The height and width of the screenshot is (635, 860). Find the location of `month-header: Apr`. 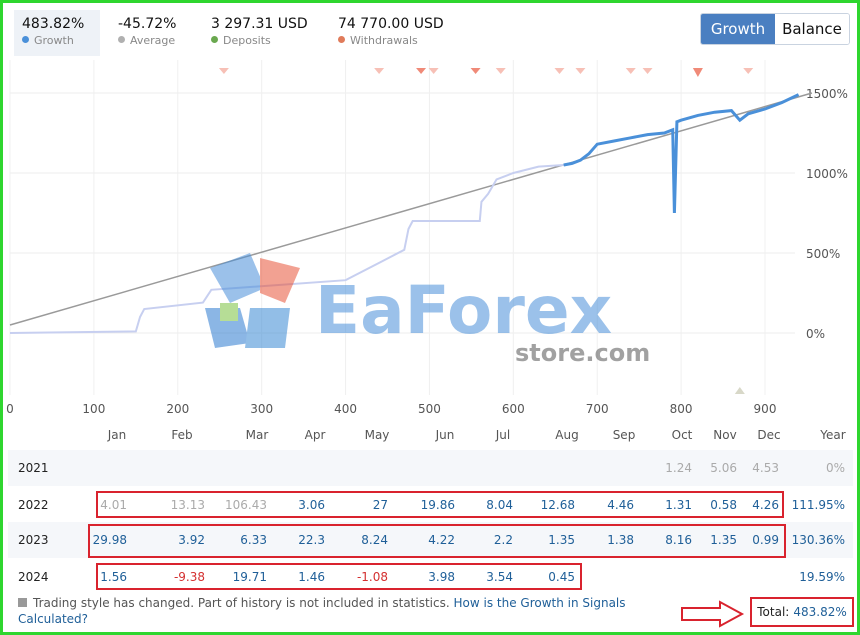

month-header: Apr is located at coordinates (315, 435).